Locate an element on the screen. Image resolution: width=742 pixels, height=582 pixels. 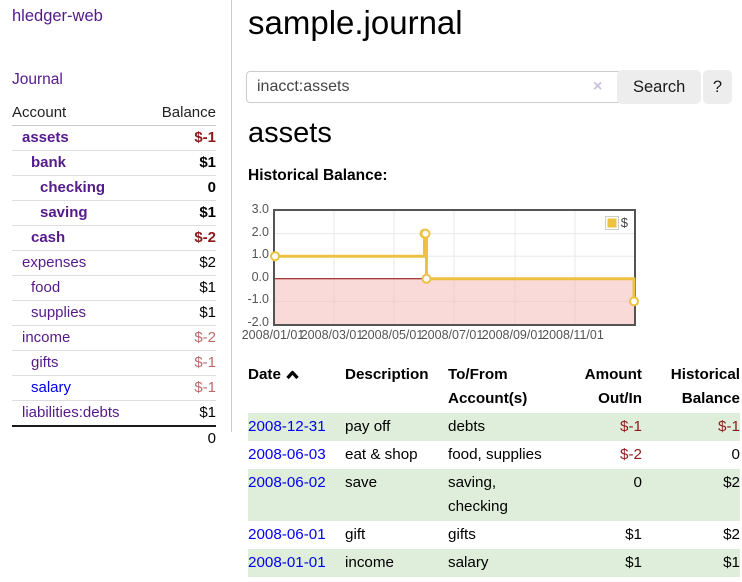
sidebar-account-cell: bank is located at coordinates (80, 163).